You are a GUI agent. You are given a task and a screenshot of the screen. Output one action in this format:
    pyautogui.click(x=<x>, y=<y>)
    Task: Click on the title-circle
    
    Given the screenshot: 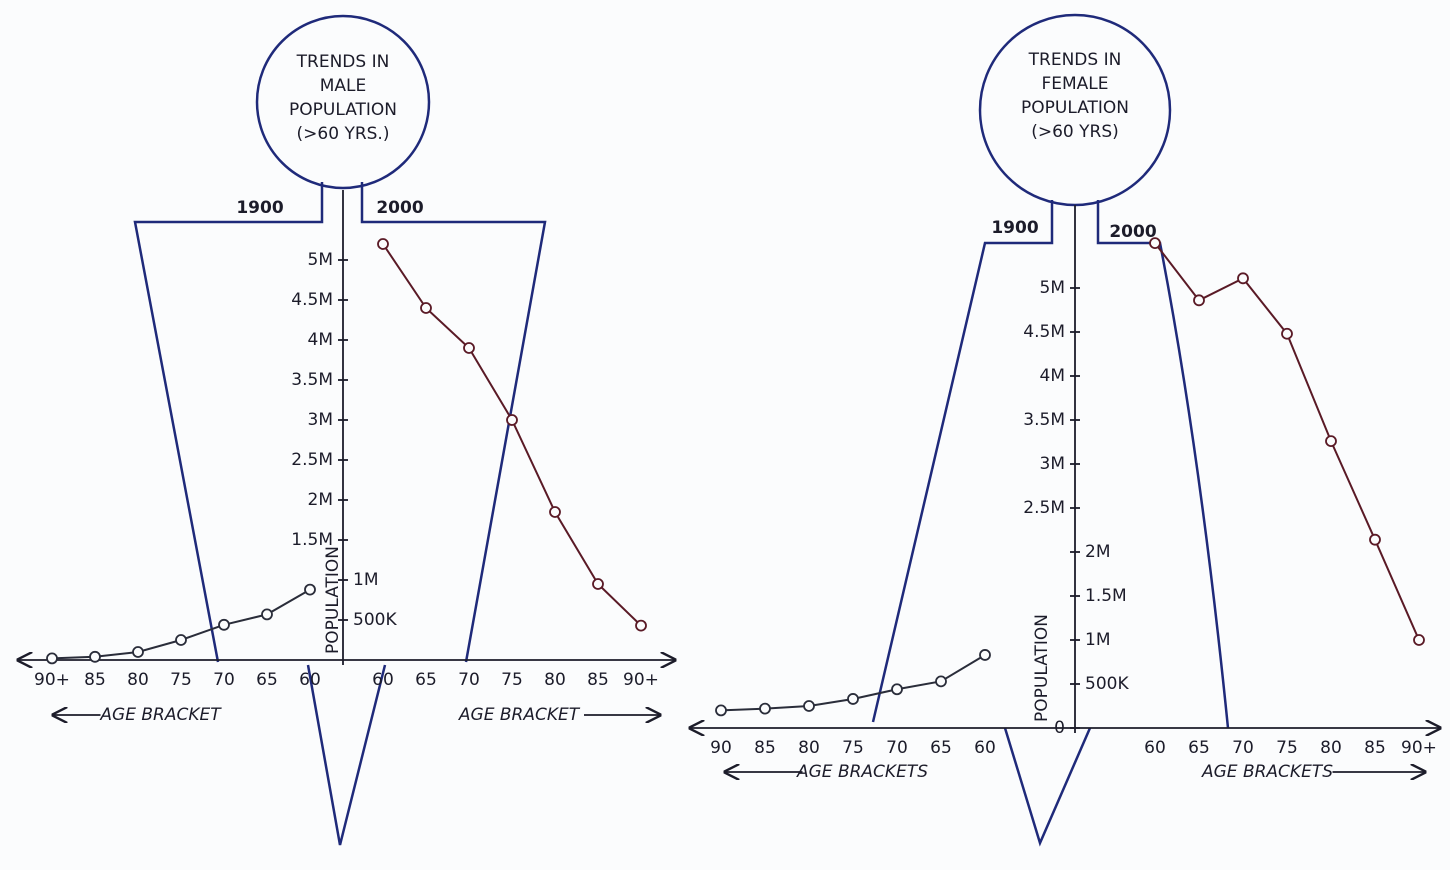 What is the action you would take?
    pyautogui.click(x=343, y=102)
    